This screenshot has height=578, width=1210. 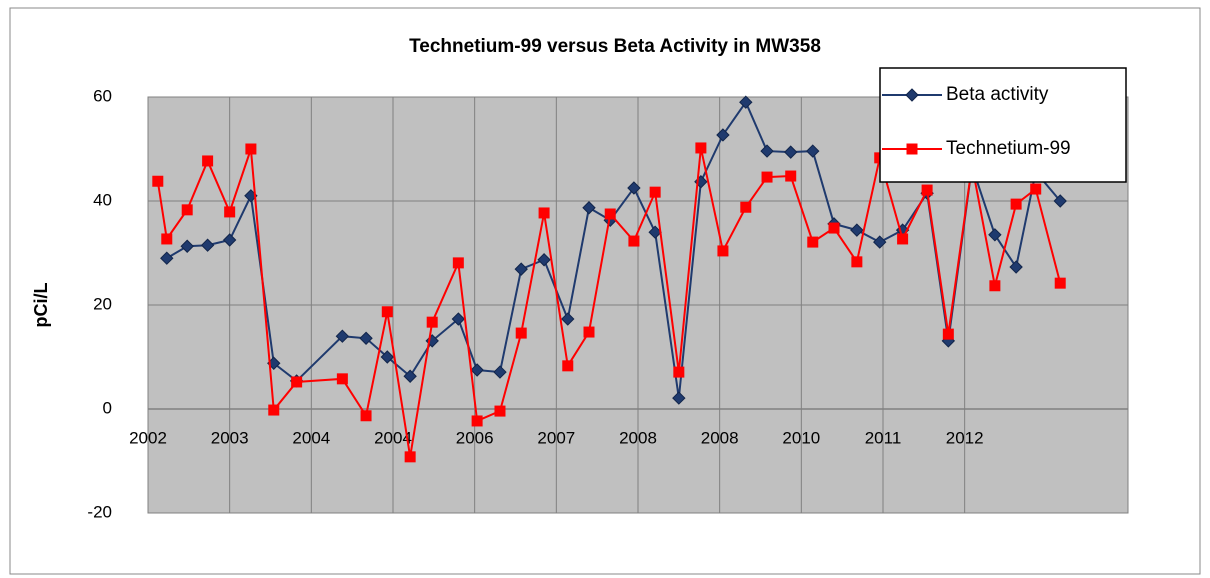 I want to click on x-tick-label: 2003, so click(x=230, y=437).